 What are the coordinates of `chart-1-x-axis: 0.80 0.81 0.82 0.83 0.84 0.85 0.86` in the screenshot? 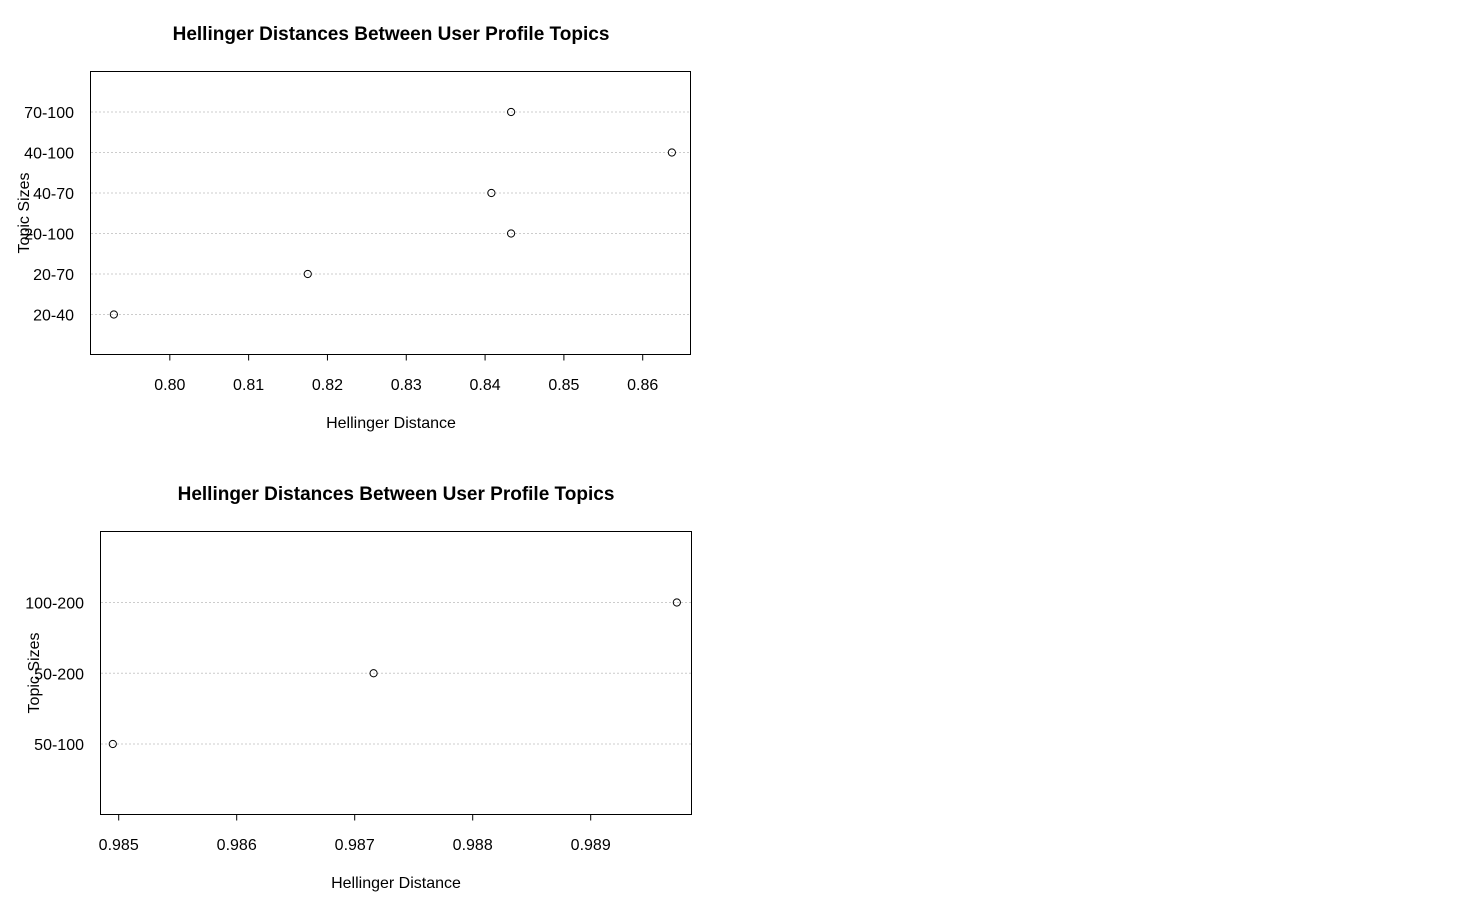 It's located at (406, 374).